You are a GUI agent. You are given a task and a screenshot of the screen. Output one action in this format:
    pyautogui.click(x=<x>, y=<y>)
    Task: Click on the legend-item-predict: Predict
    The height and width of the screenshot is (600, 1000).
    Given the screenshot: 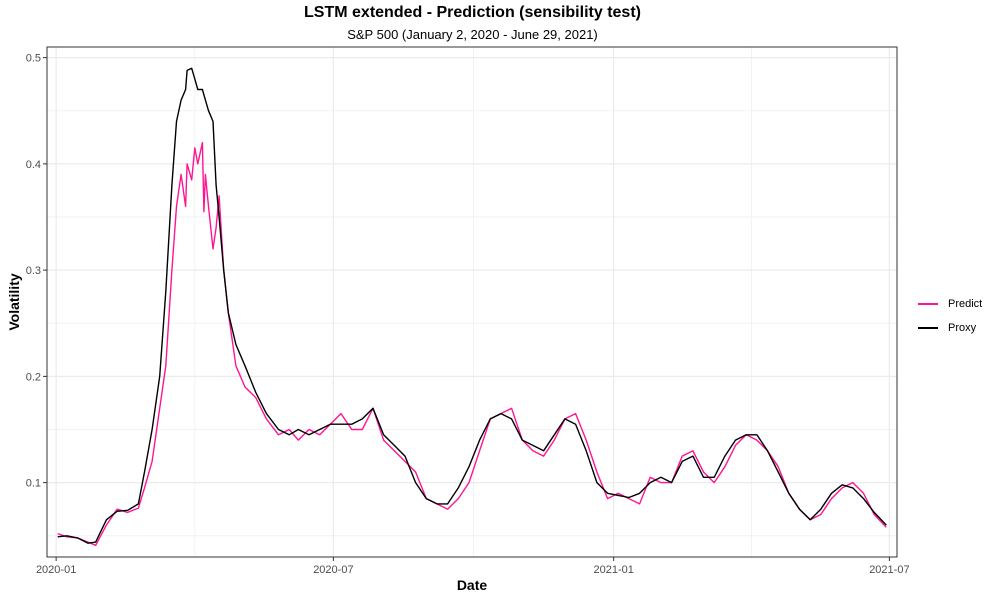 What is the action you would take?
    pyautogui.click(x=950, y=304)
    